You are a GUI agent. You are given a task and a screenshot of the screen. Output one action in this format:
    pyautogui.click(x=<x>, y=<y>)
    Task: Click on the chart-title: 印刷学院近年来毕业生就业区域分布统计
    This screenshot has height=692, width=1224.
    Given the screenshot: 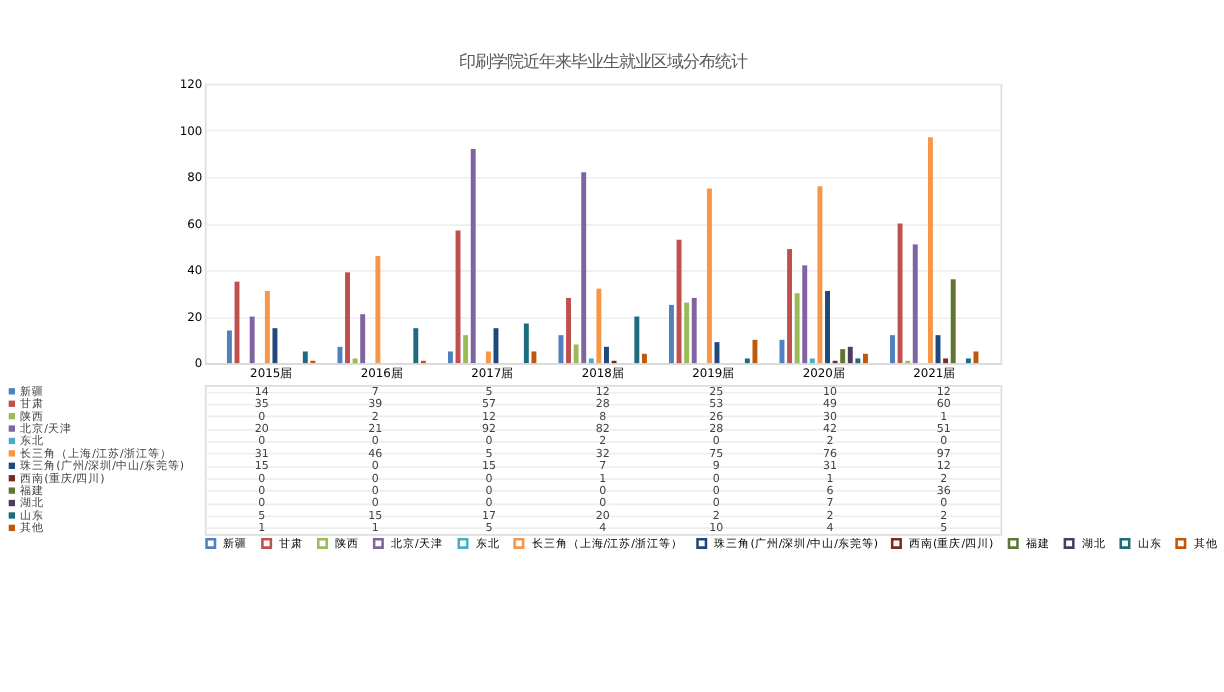 What is the action you would take?
    pyautogui.click(x=602, y=60)
    